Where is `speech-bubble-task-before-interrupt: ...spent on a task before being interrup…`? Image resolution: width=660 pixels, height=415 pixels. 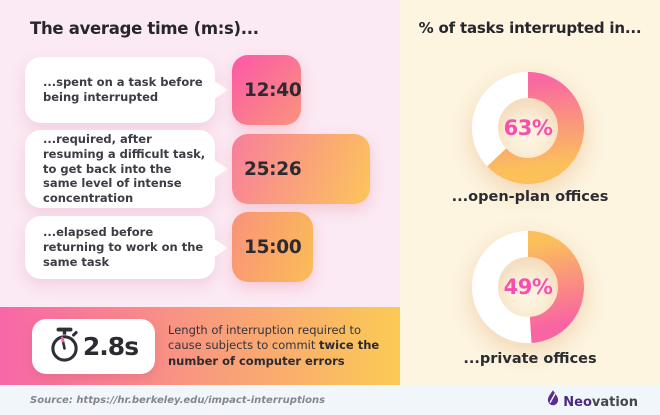 speech-bubble-task-before-interrupt: ...spent on a task before being interrup… is located at coordinates (126, 90).